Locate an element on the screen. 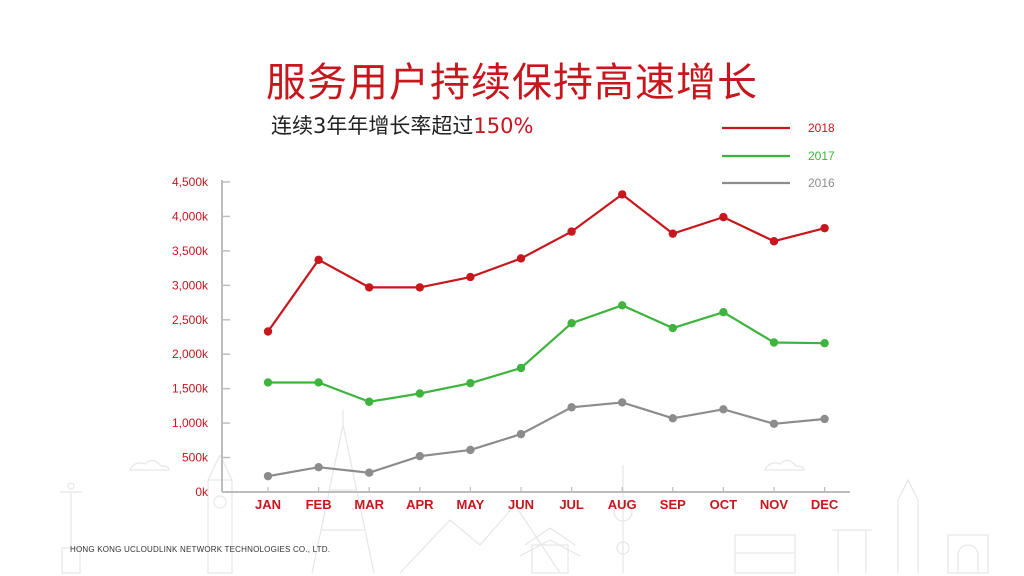  series-line-2016 is located at coordinates (546, 439).